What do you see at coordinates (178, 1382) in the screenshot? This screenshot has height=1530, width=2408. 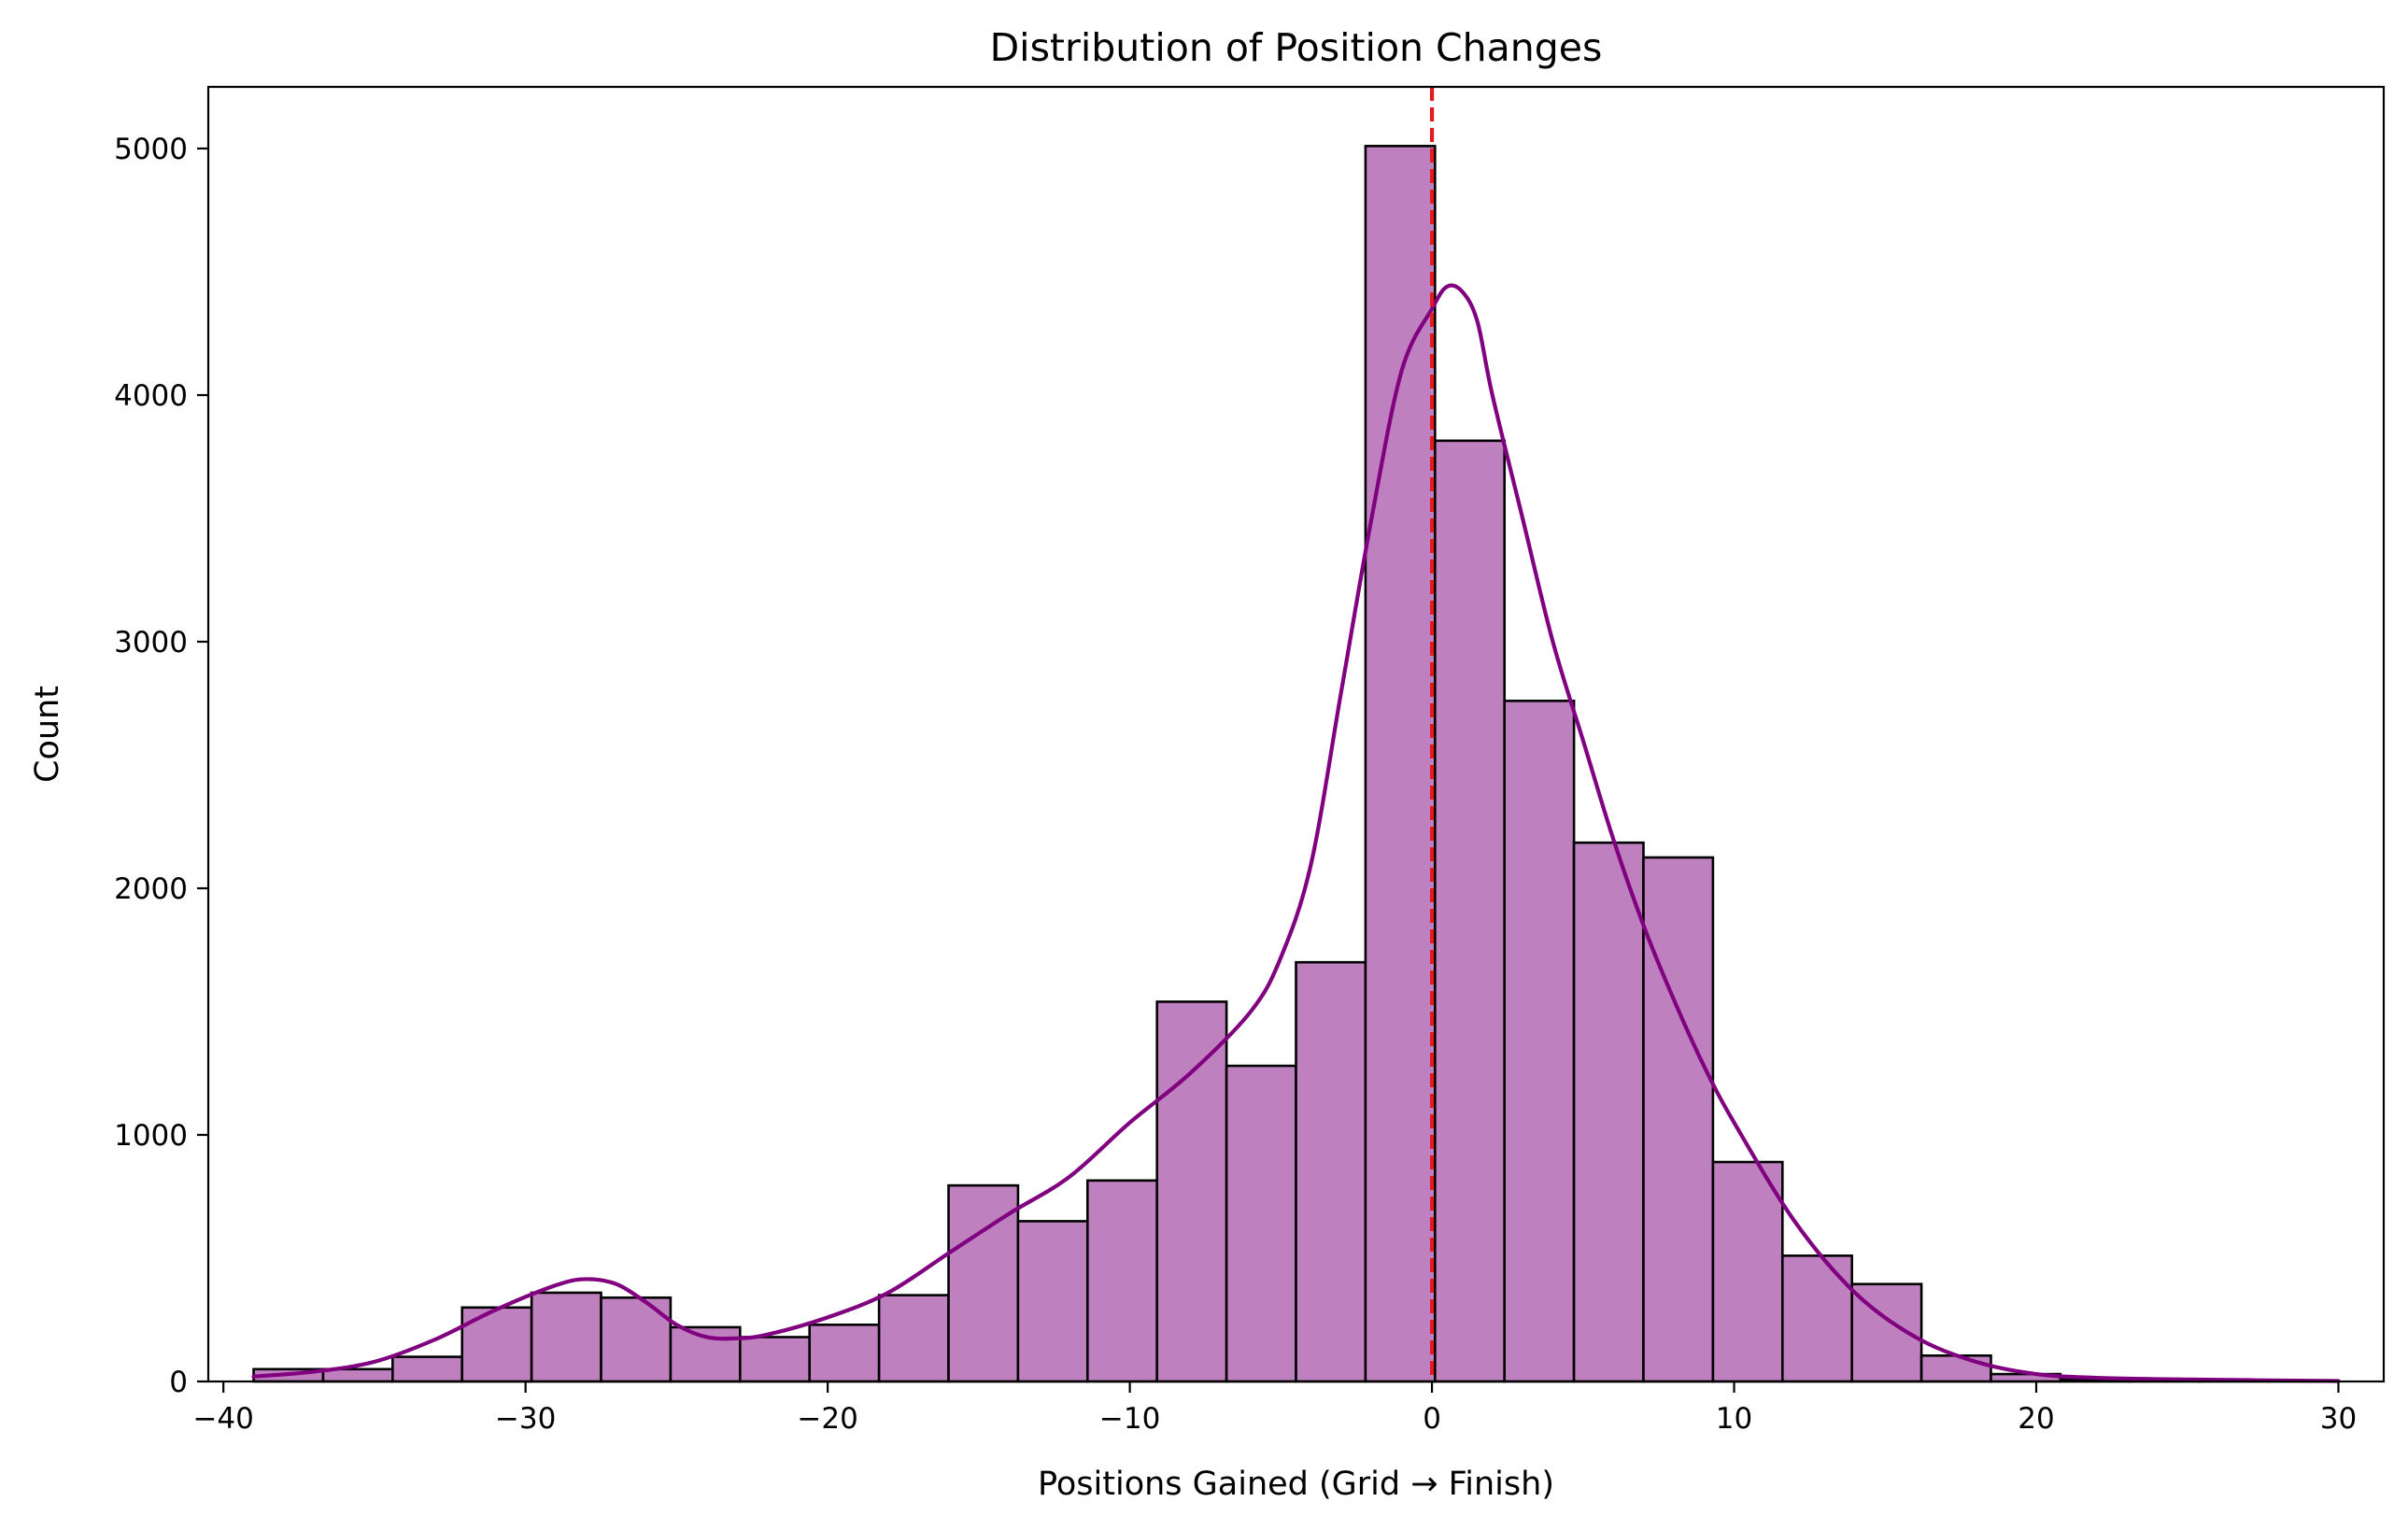 I see `y-tick-label: 0` at bounding box center [178, 1382].